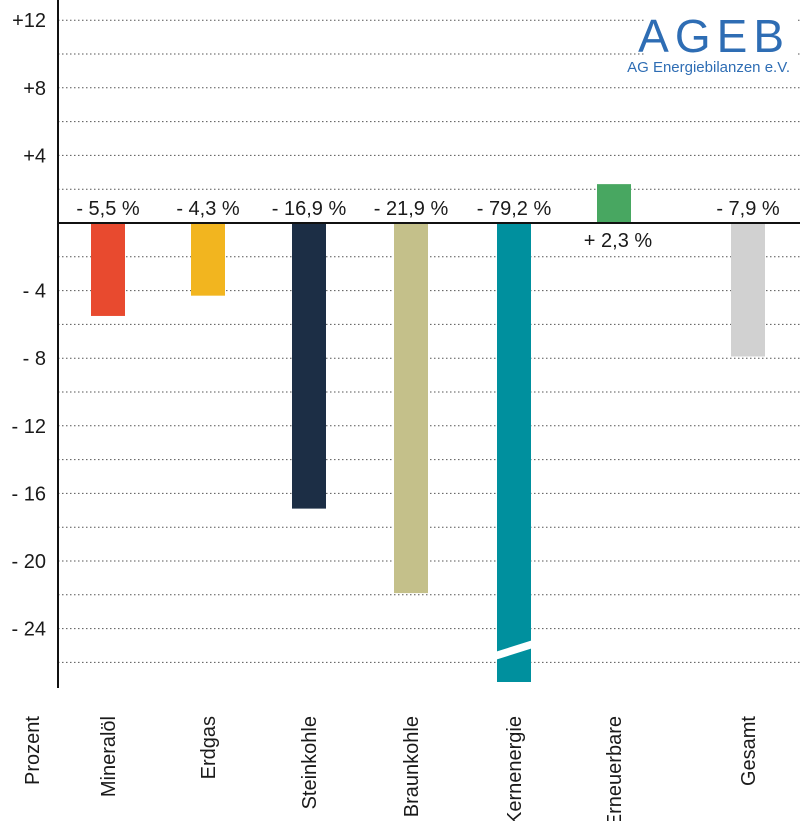 Image resolution: width=800 pixels, height=821 pixels. What do you see at coordinates (714, 36) in the screenshot?
I see `logo-wordmark: AGEB` at bounding box center [714, 36].